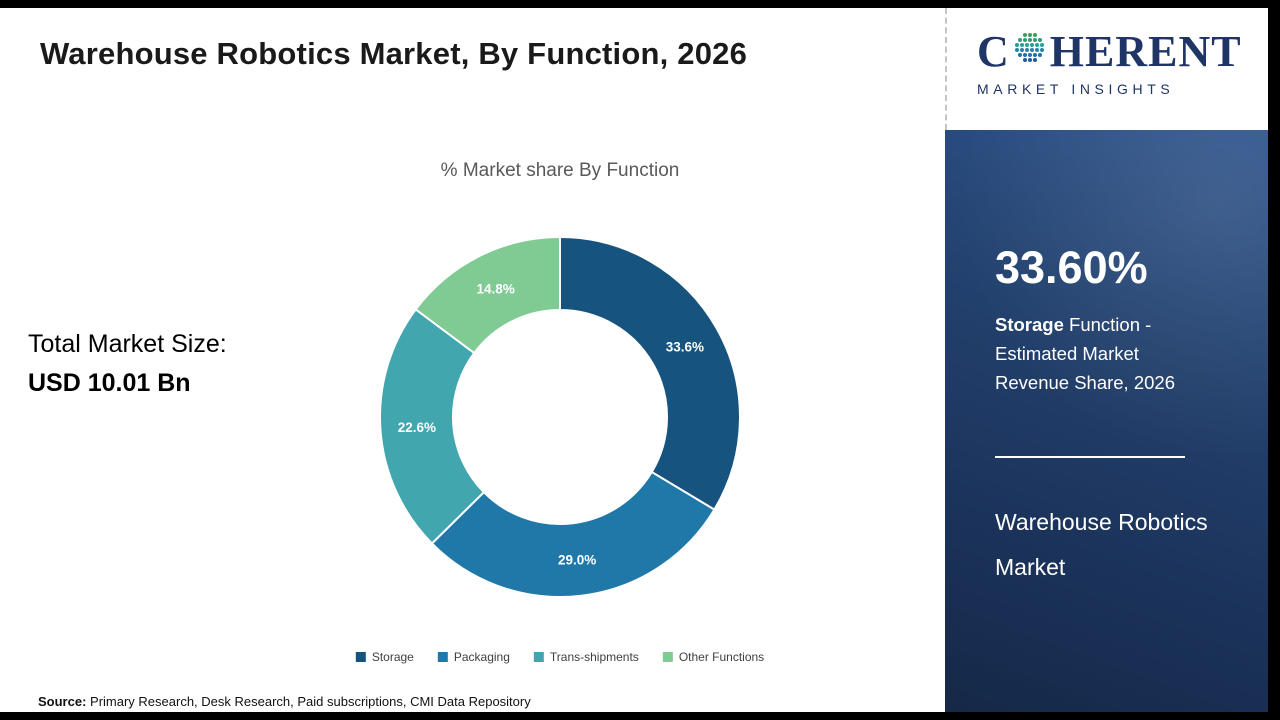 Image resolution: width=1280 pixels, height=720 pixels. Describe the element at coordinates (1030, 52) in the screenshot. I see `coherent-globe-icon` at that location.